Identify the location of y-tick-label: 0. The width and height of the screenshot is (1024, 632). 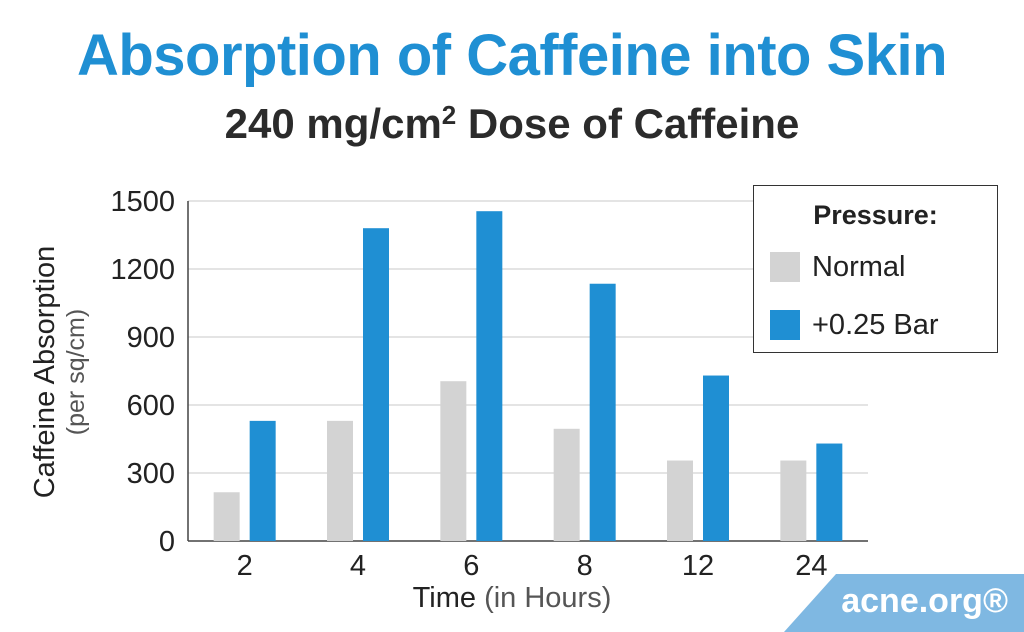
(167, 542).